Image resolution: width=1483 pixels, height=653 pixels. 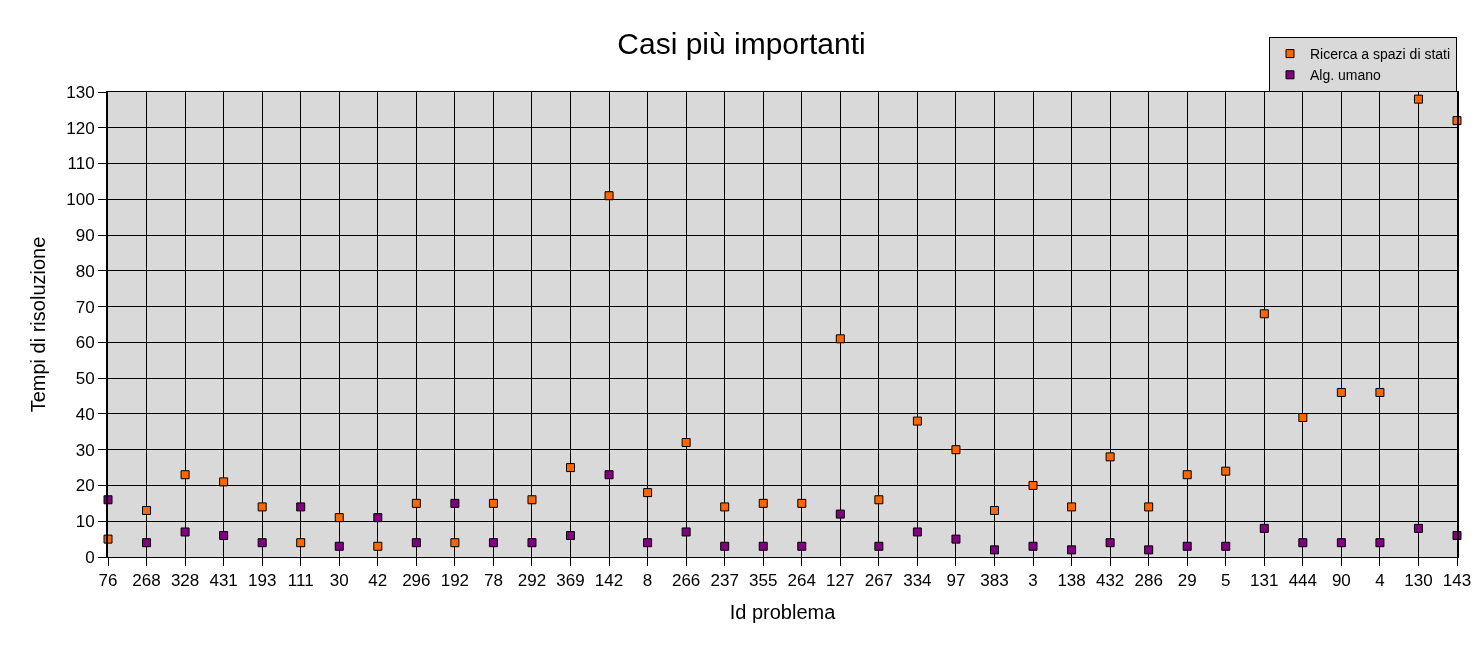 I want to click on x-tick-label: 286, so click(x=1148, y=581).